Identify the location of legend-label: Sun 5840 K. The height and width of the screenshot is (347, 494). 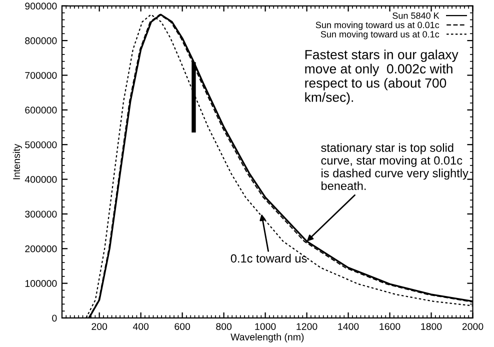
(416, 15).